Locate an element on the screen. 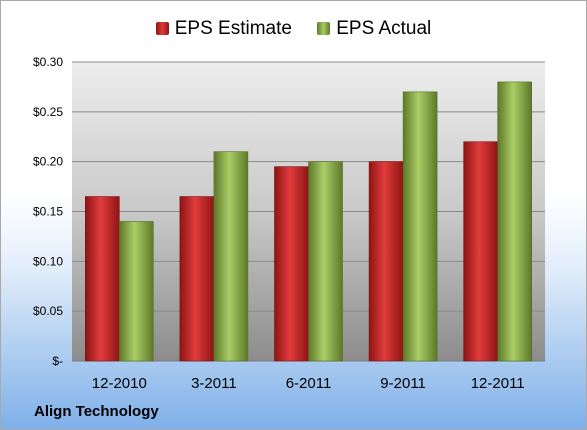 This screenshot has width=587, height=430. x-tick-label: 9-2011 is located at coordinates (403, 383).